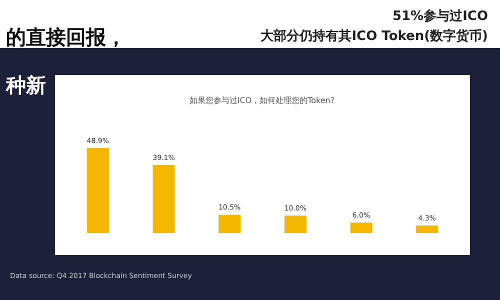 The height and width of the screenshot is (300, 500). What do you see at coordinates (66, 37) in the screenshot?
I see `text: 的直接回报，` at bounding box center [66, 37].